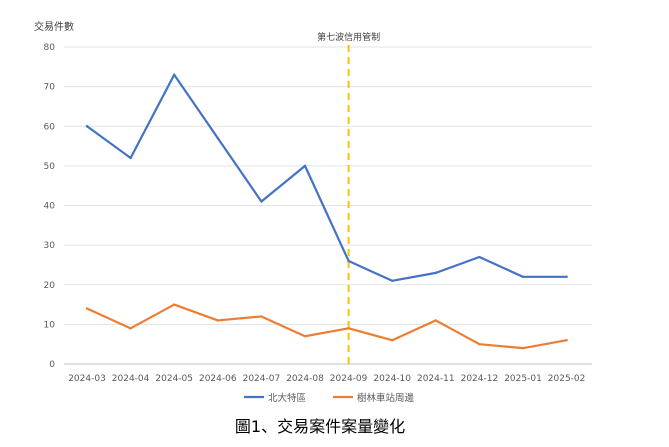  Describe the element at coordinates (320, 426) in the screenshot. I see `figure-caption: 圖1、交易案件案量變化` at that location.